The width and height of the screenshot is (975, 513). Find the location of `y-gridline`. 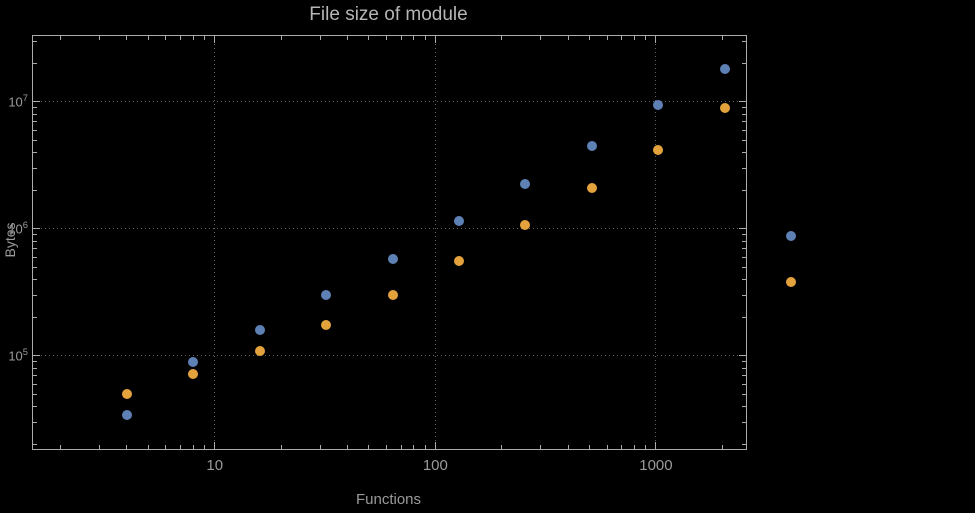

y-gridline is located at coordinates (389, 356).